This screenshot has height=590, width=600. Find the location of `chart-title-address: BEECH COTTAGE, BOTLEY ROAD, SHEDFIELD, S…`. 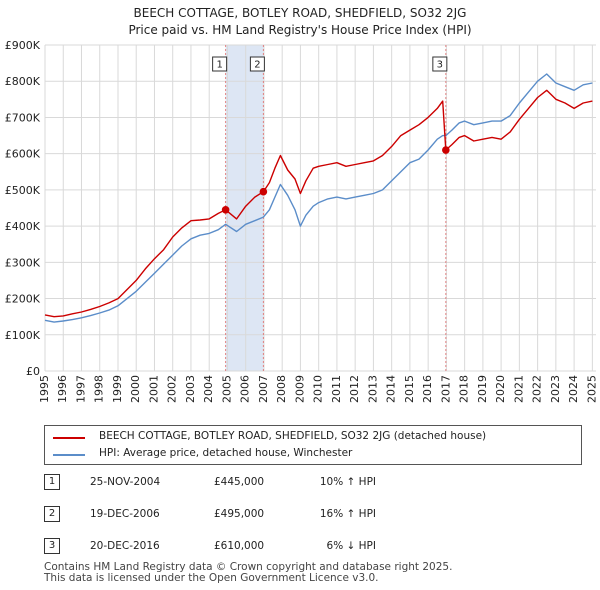

chart-title-address: BEECH COTTAGE, BOTLEY ROAD, SHEDFIELD, S… is located at coordinates (300, 13).